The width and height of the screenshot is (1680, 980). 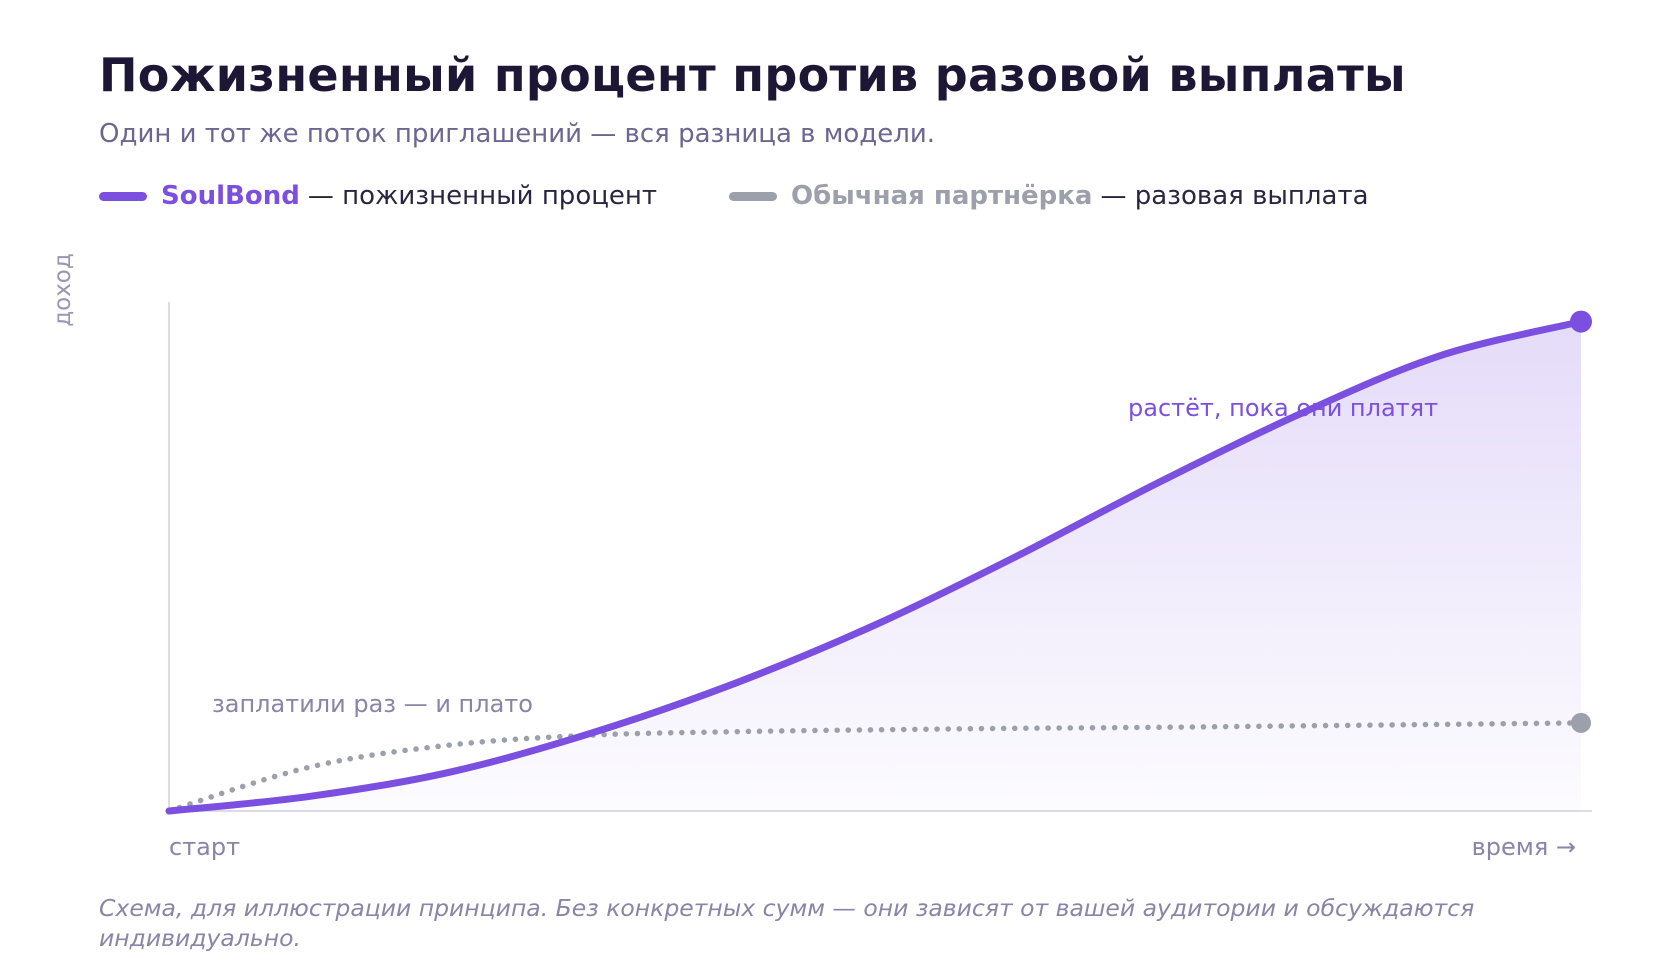 What do you see at coordinates (204, 847) in the screenshot?
I see `x-axis-start-label: старт` at bounding box center [204, 847].